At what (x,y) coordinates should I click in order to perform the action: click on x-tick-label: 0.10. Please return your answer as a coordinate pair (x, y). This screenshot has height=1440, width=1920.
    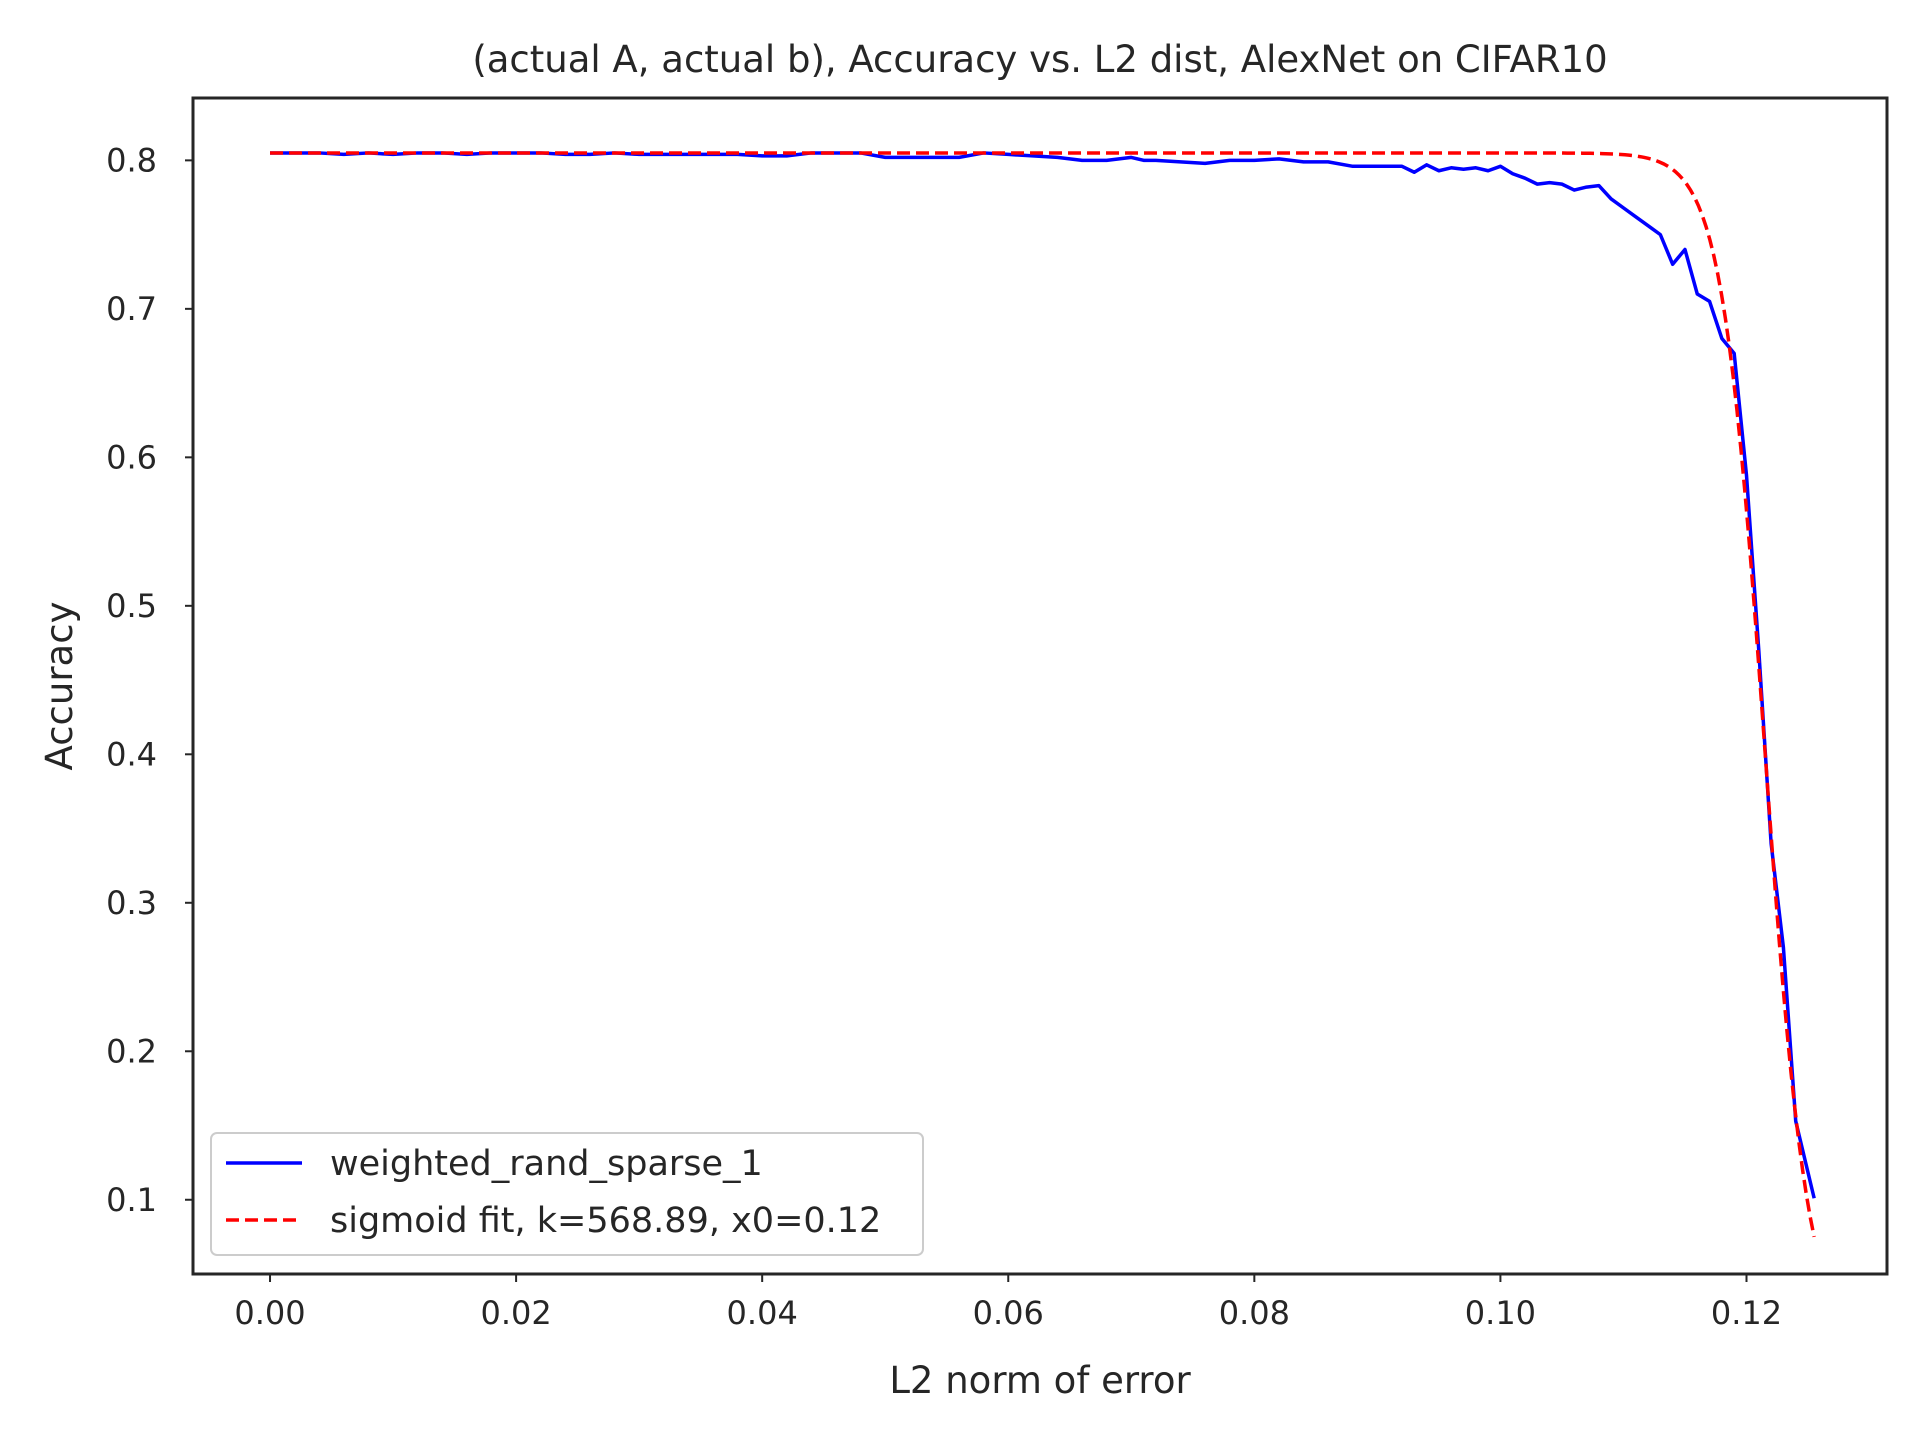
    Looking at the image, I should click on (1500, 1313).